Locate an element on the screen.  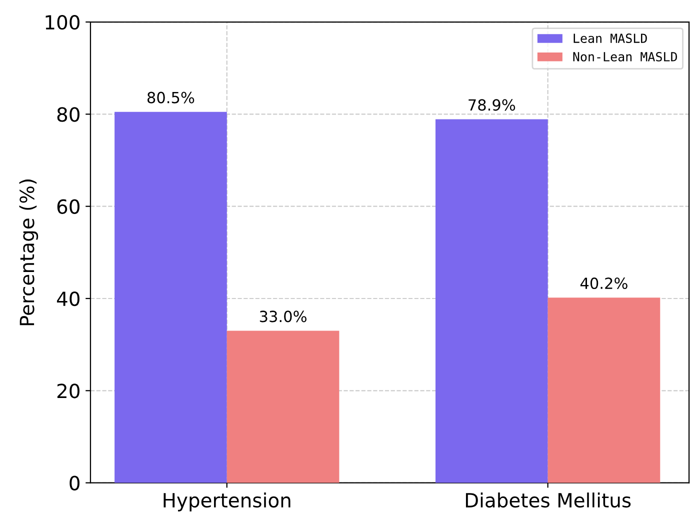
legend-label: Non-Lean MASLD is located at coordinates (625, 57).